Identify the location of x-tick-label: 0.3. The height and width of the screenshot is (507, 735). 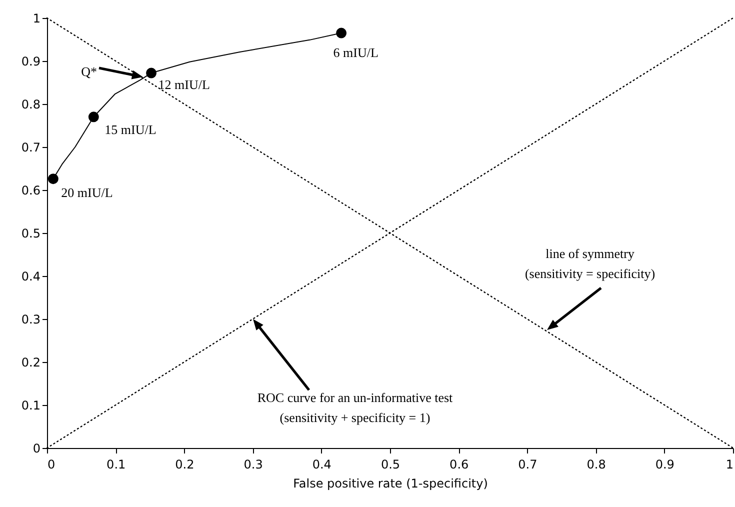
(253, 465).